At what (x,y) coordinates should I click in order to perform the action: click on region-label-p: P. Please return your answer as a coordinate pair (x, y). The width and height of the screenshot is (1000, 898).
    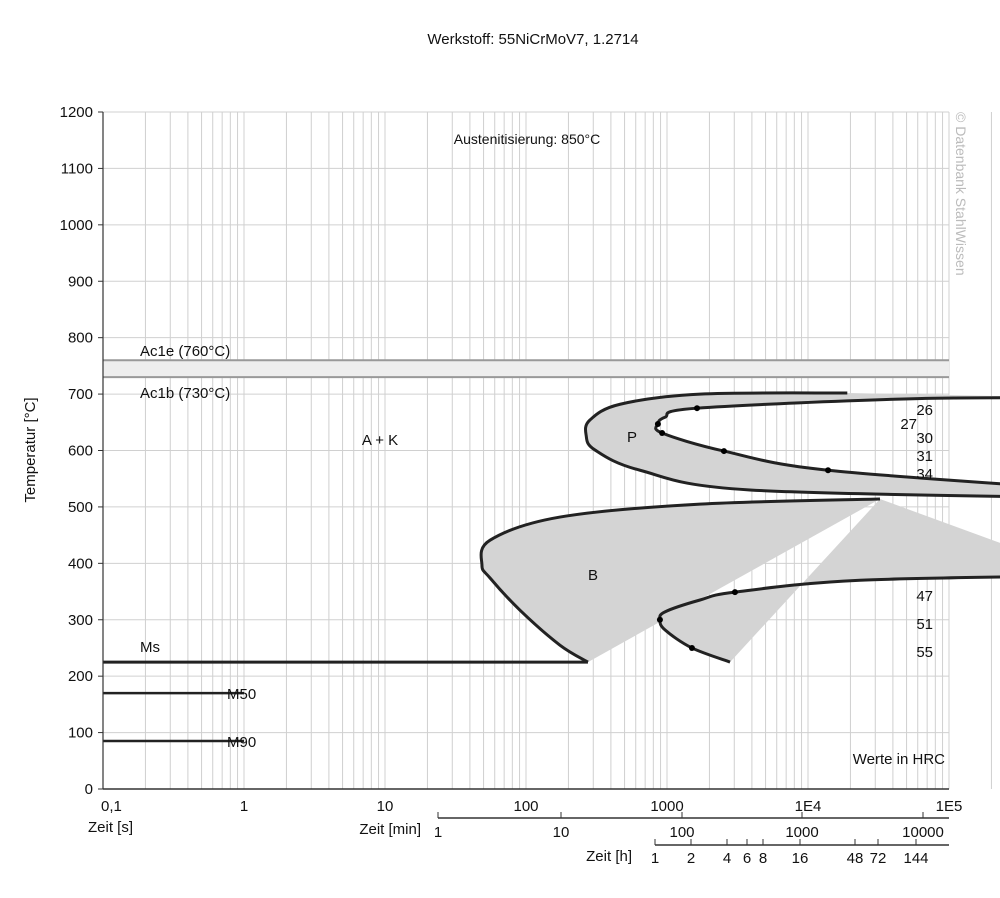
    Looking at the image, I should click on (632, 437).